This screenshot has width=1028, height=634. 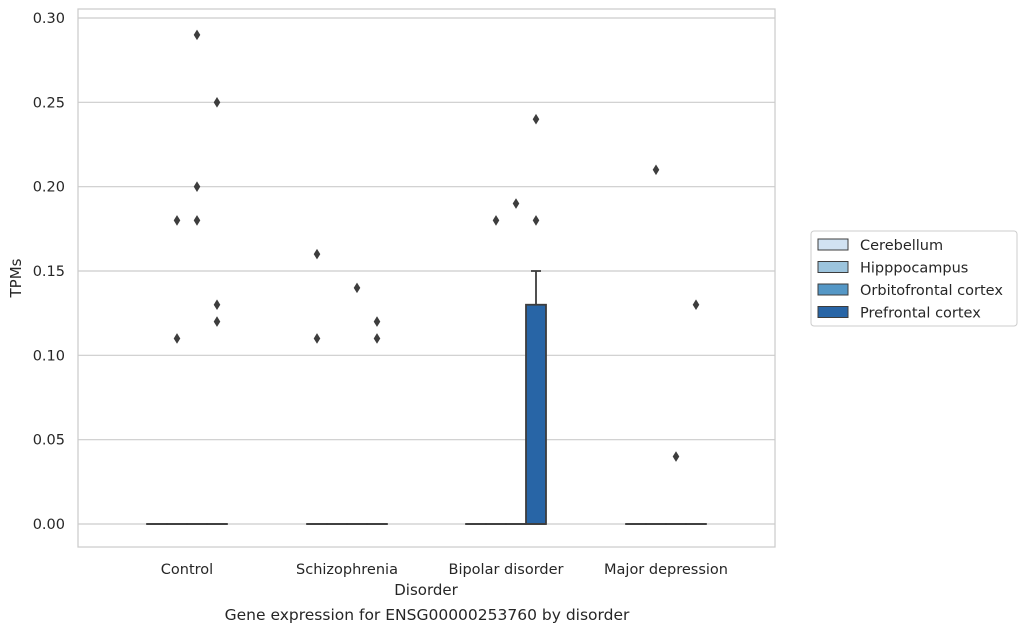 What do you see at coordinates (49, 19) in the screenshot?
I see `y-tick-label: 0.30` at bounding box center [49, 19].